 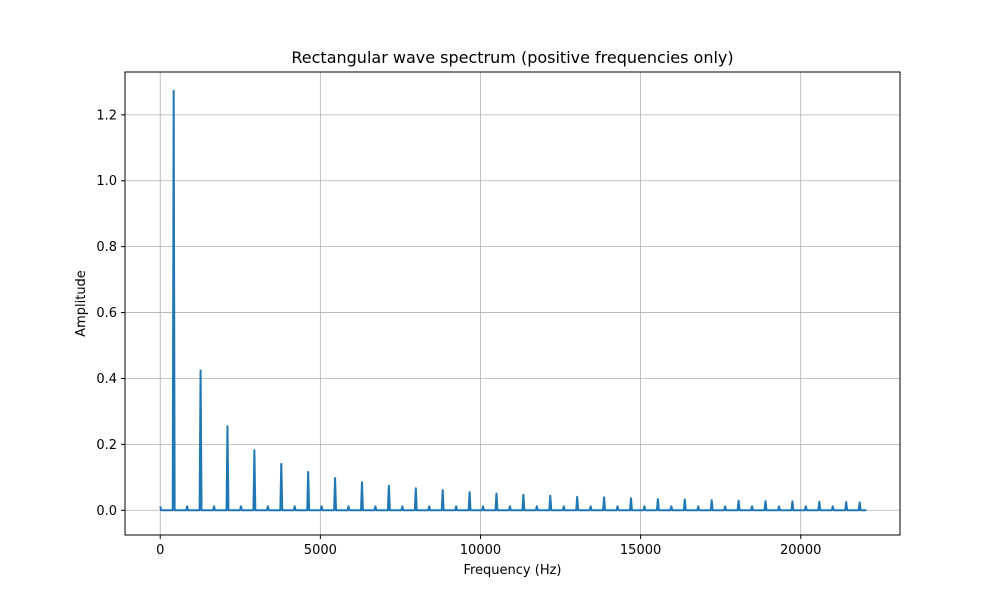 I want to click on x-tick-label: 0, so click(x=160, y=550).